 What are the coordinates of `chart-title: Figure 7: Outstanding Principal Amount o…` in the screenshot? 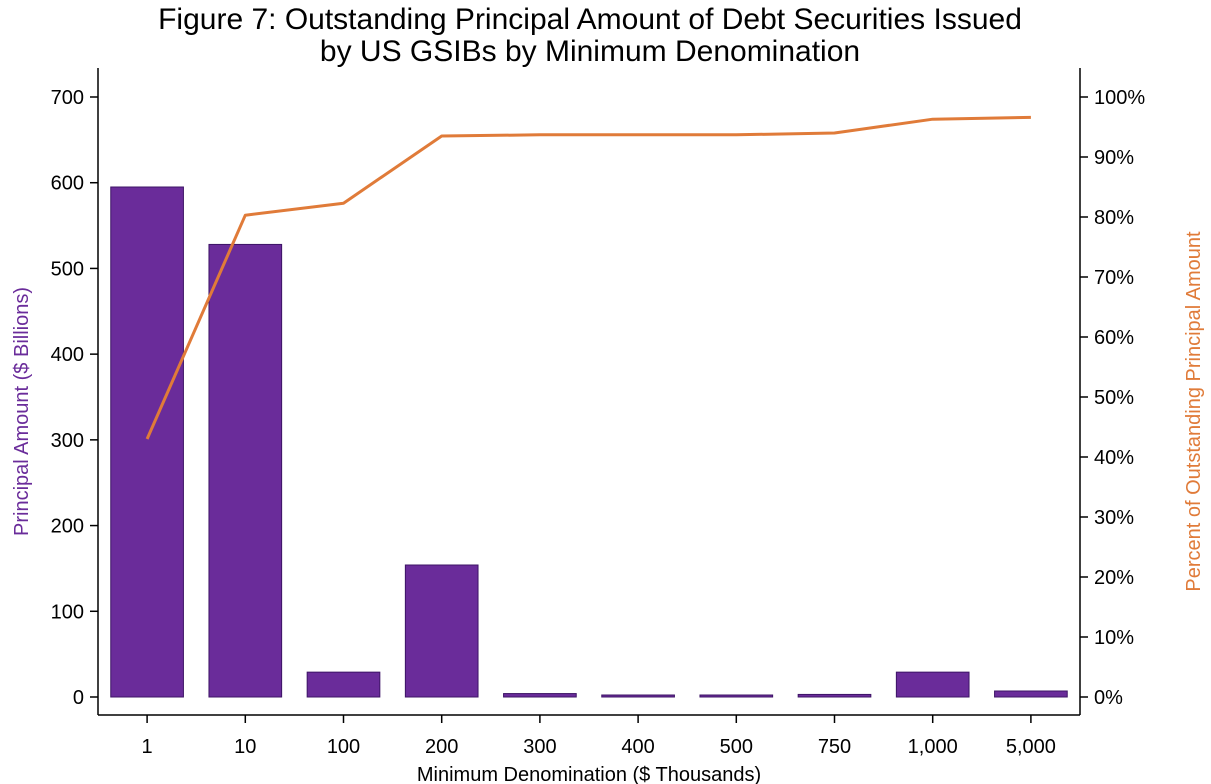 It's located at (590, 36).